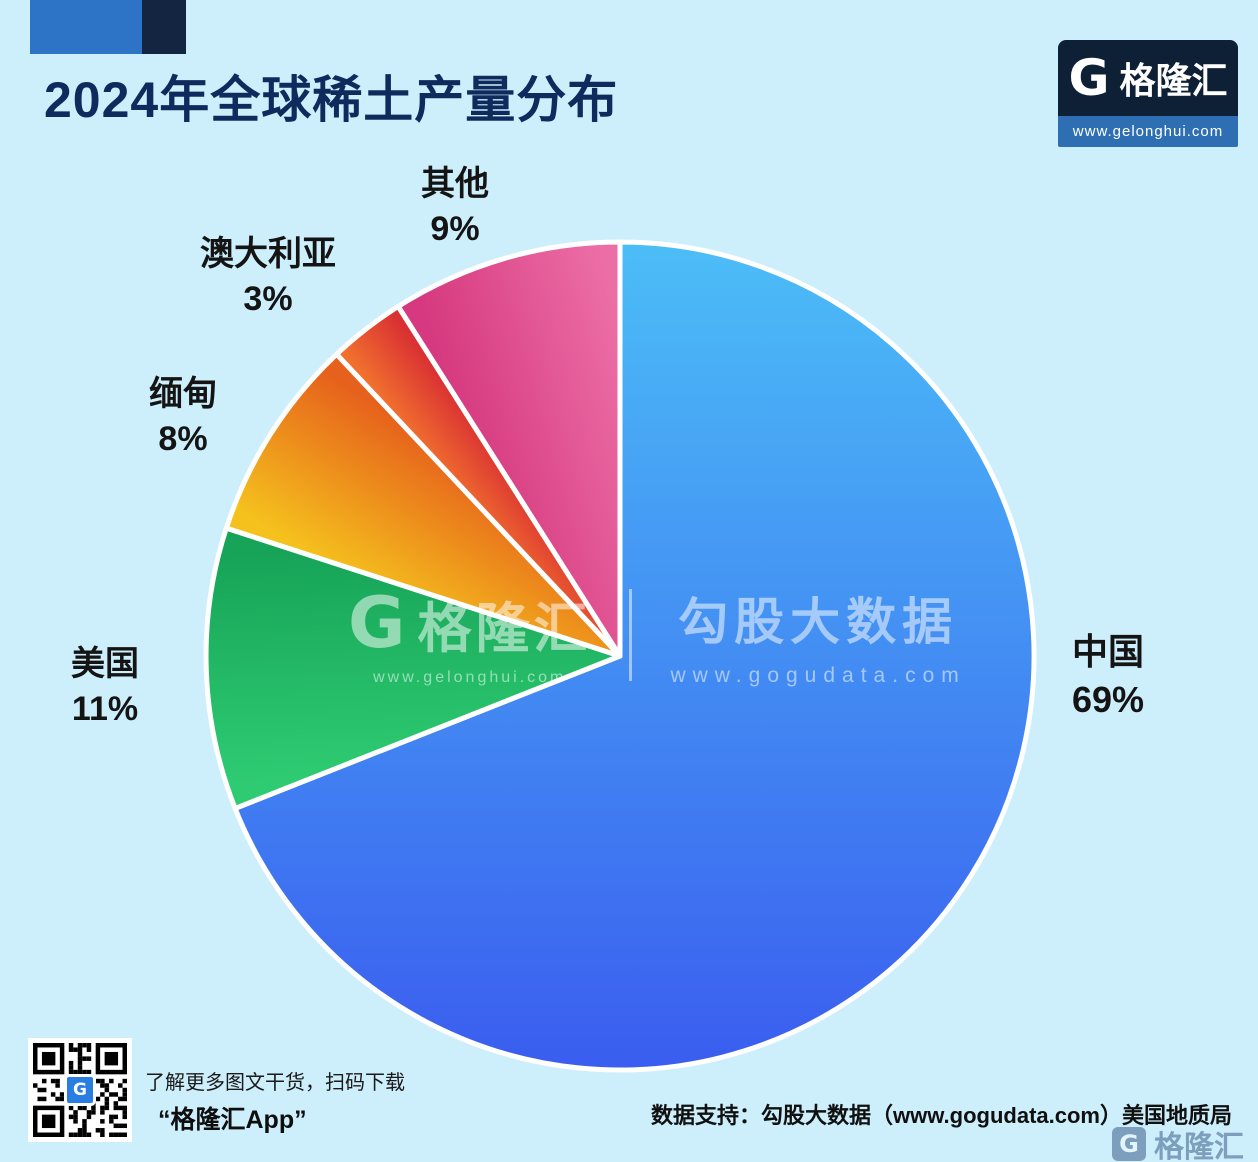 The width and height of the screenshot is (1258, 1162). Describe the element at coordinates (1107, 651) in the screenshot. I see `slice-name: 中国` at that location.